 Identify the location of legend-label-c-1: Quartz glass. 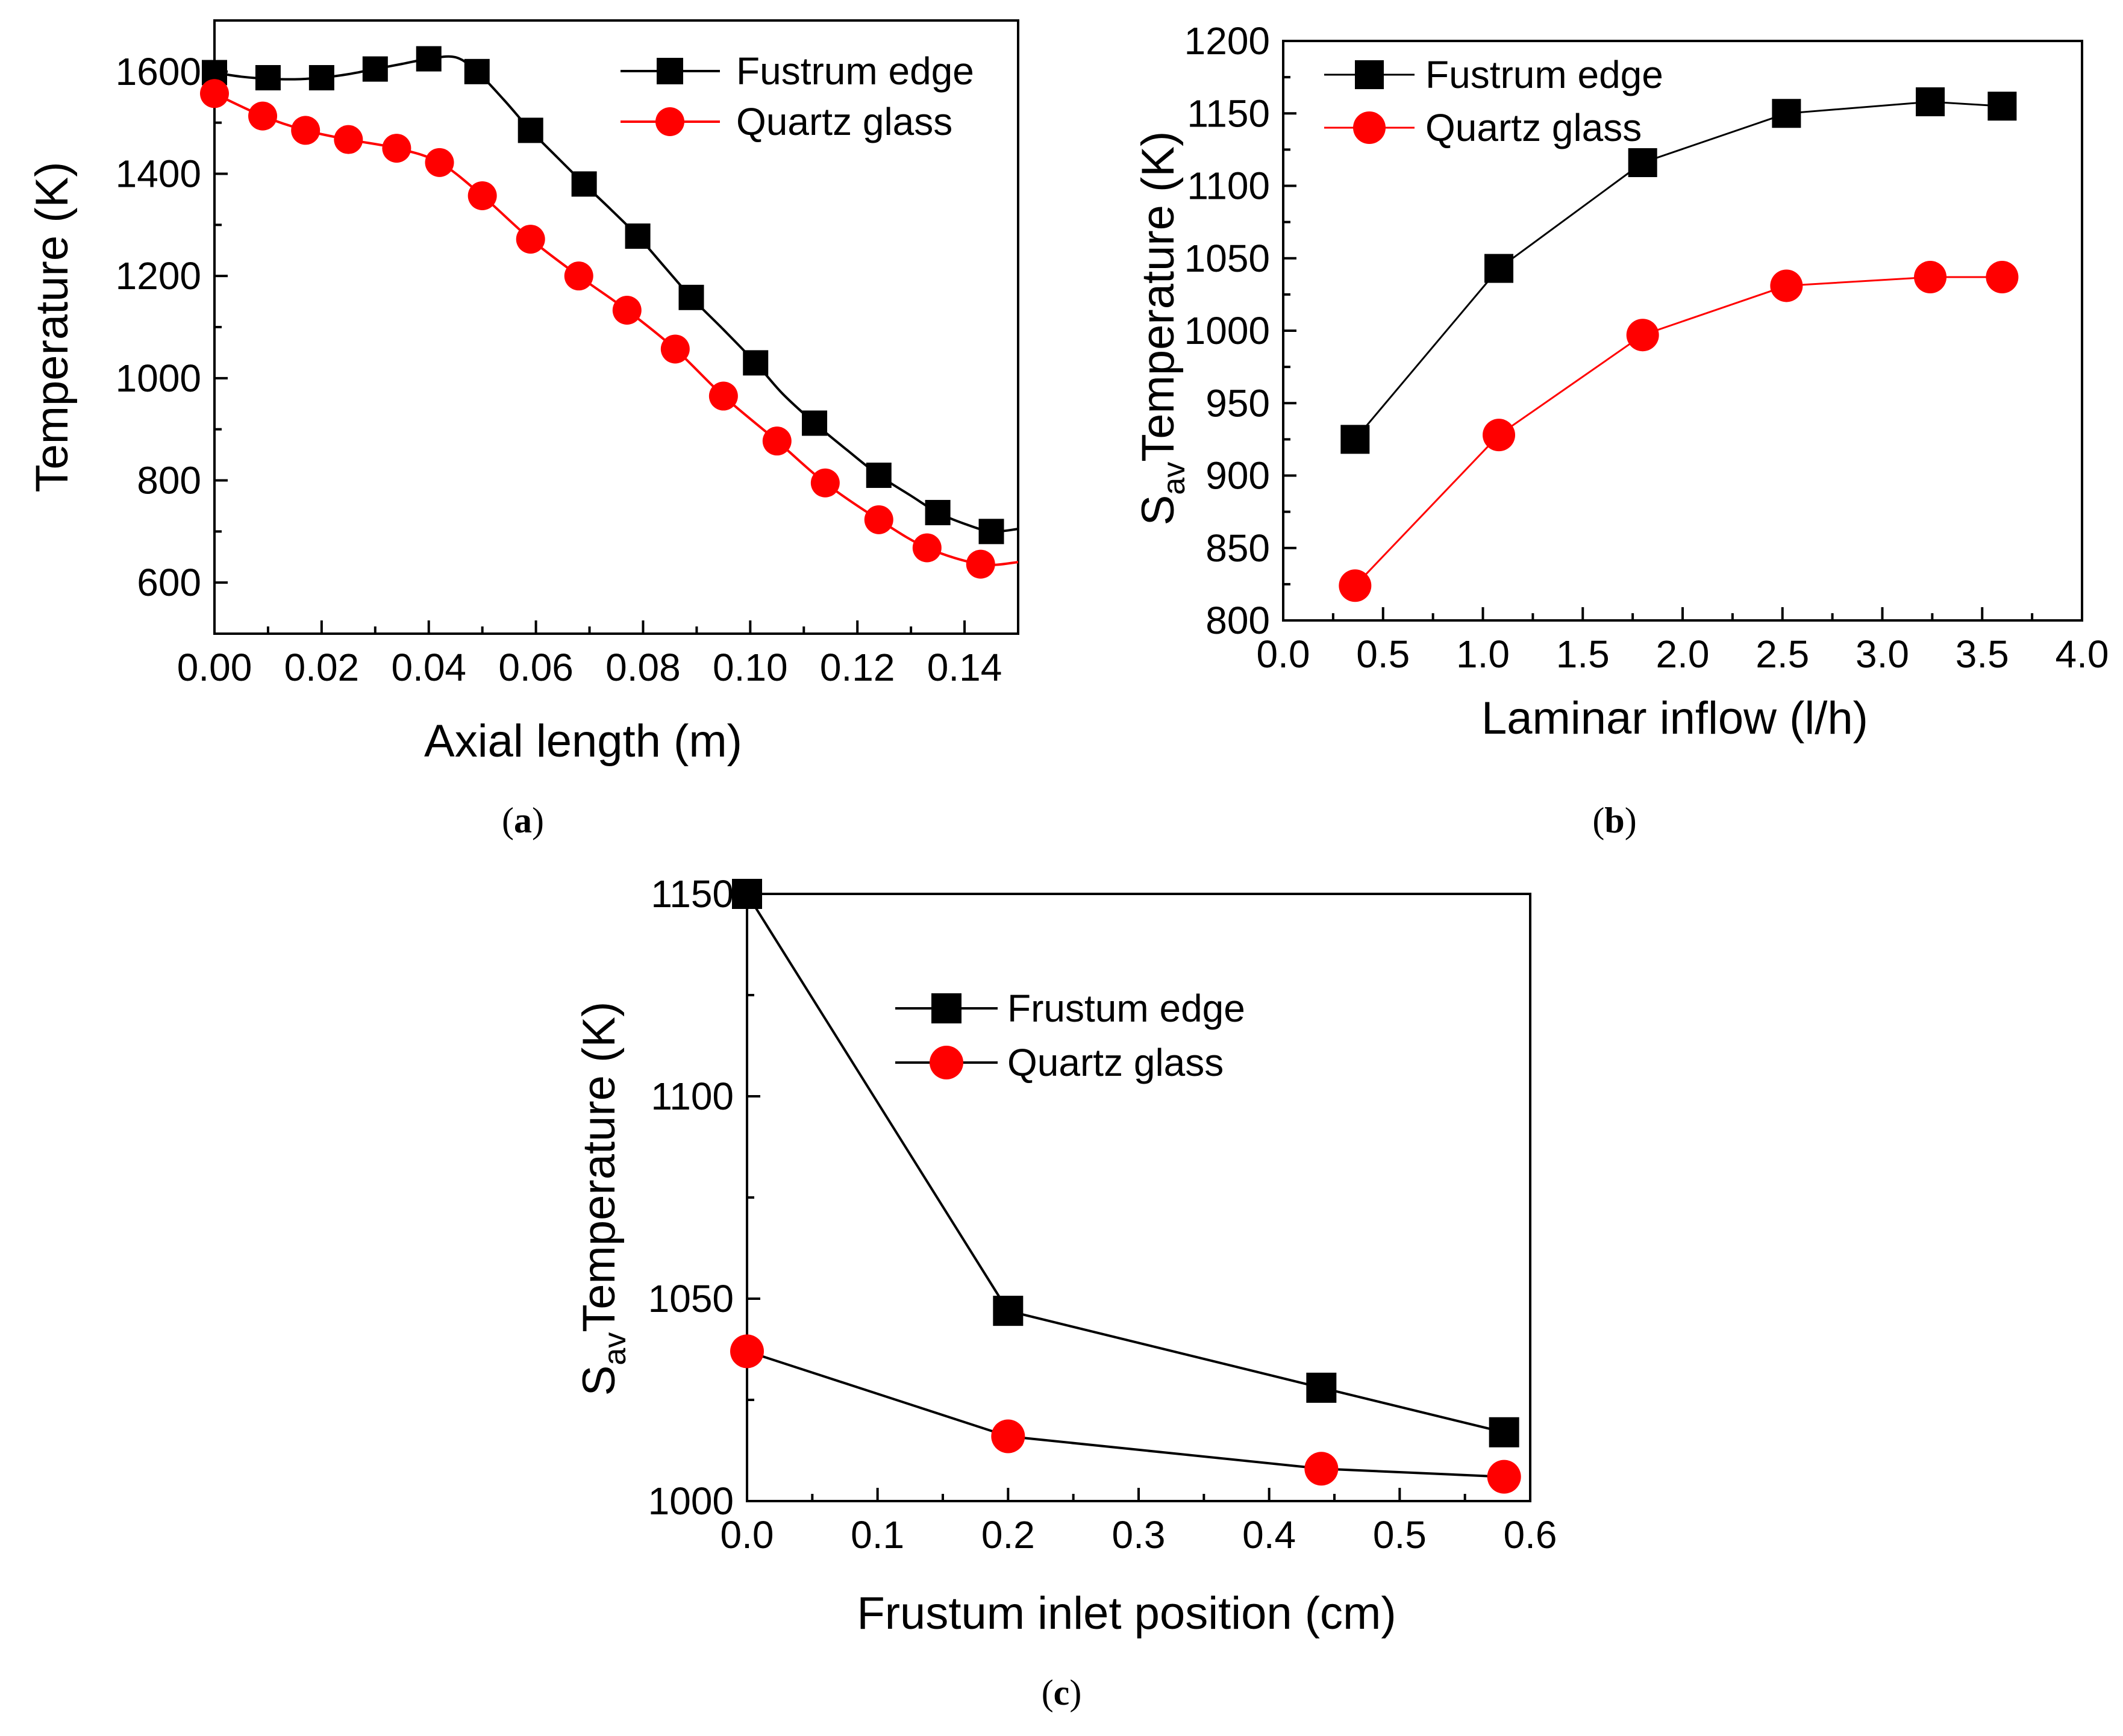
(1115, 1062).